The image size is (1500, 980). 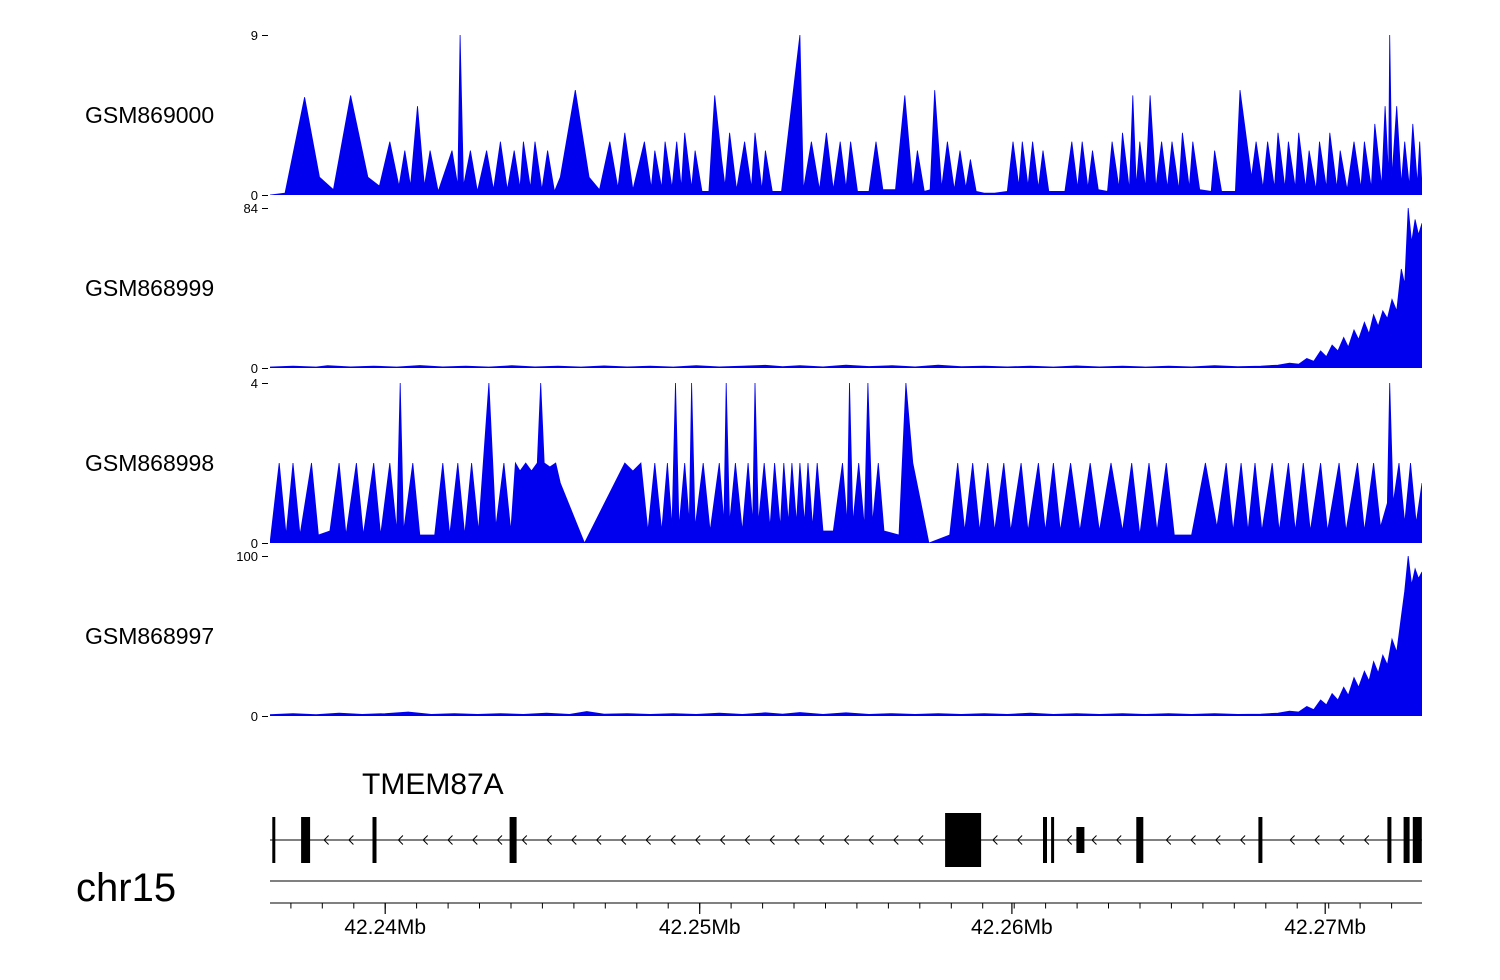 What do you see at coordinates (254, 35) in the screenshot?
I see `y-max-label-track1: 9` at bounding box center [254, 35].